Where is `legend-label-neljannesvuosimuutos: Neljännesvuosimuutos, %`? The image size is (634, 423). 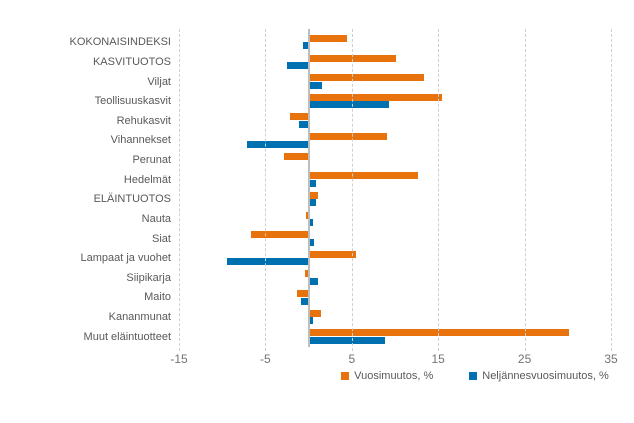 legend-label-neljannesvuosimuutos: Neljännesvuosimuutos, % is located at coordinates (545, 376).